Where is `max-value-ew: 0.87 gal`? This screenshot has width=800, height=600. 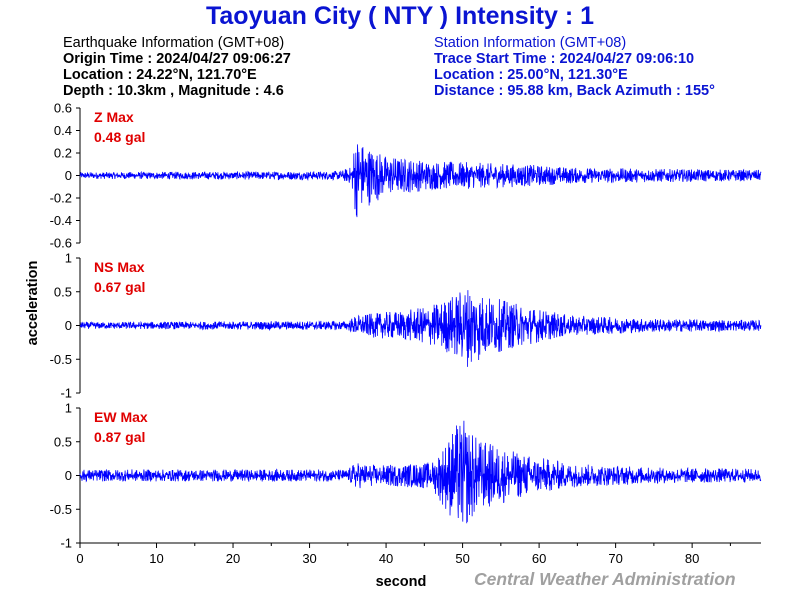
max-value-ew: 0.87 gal is located at coordinates (119, 437).